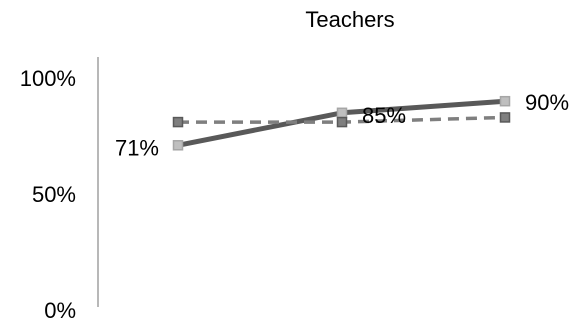 This screenshot has height=322, width=585. What do you see at coordinates (547, 102) in the screenshot?
I see `data-label: 90%` at bounding box center [547, 102].